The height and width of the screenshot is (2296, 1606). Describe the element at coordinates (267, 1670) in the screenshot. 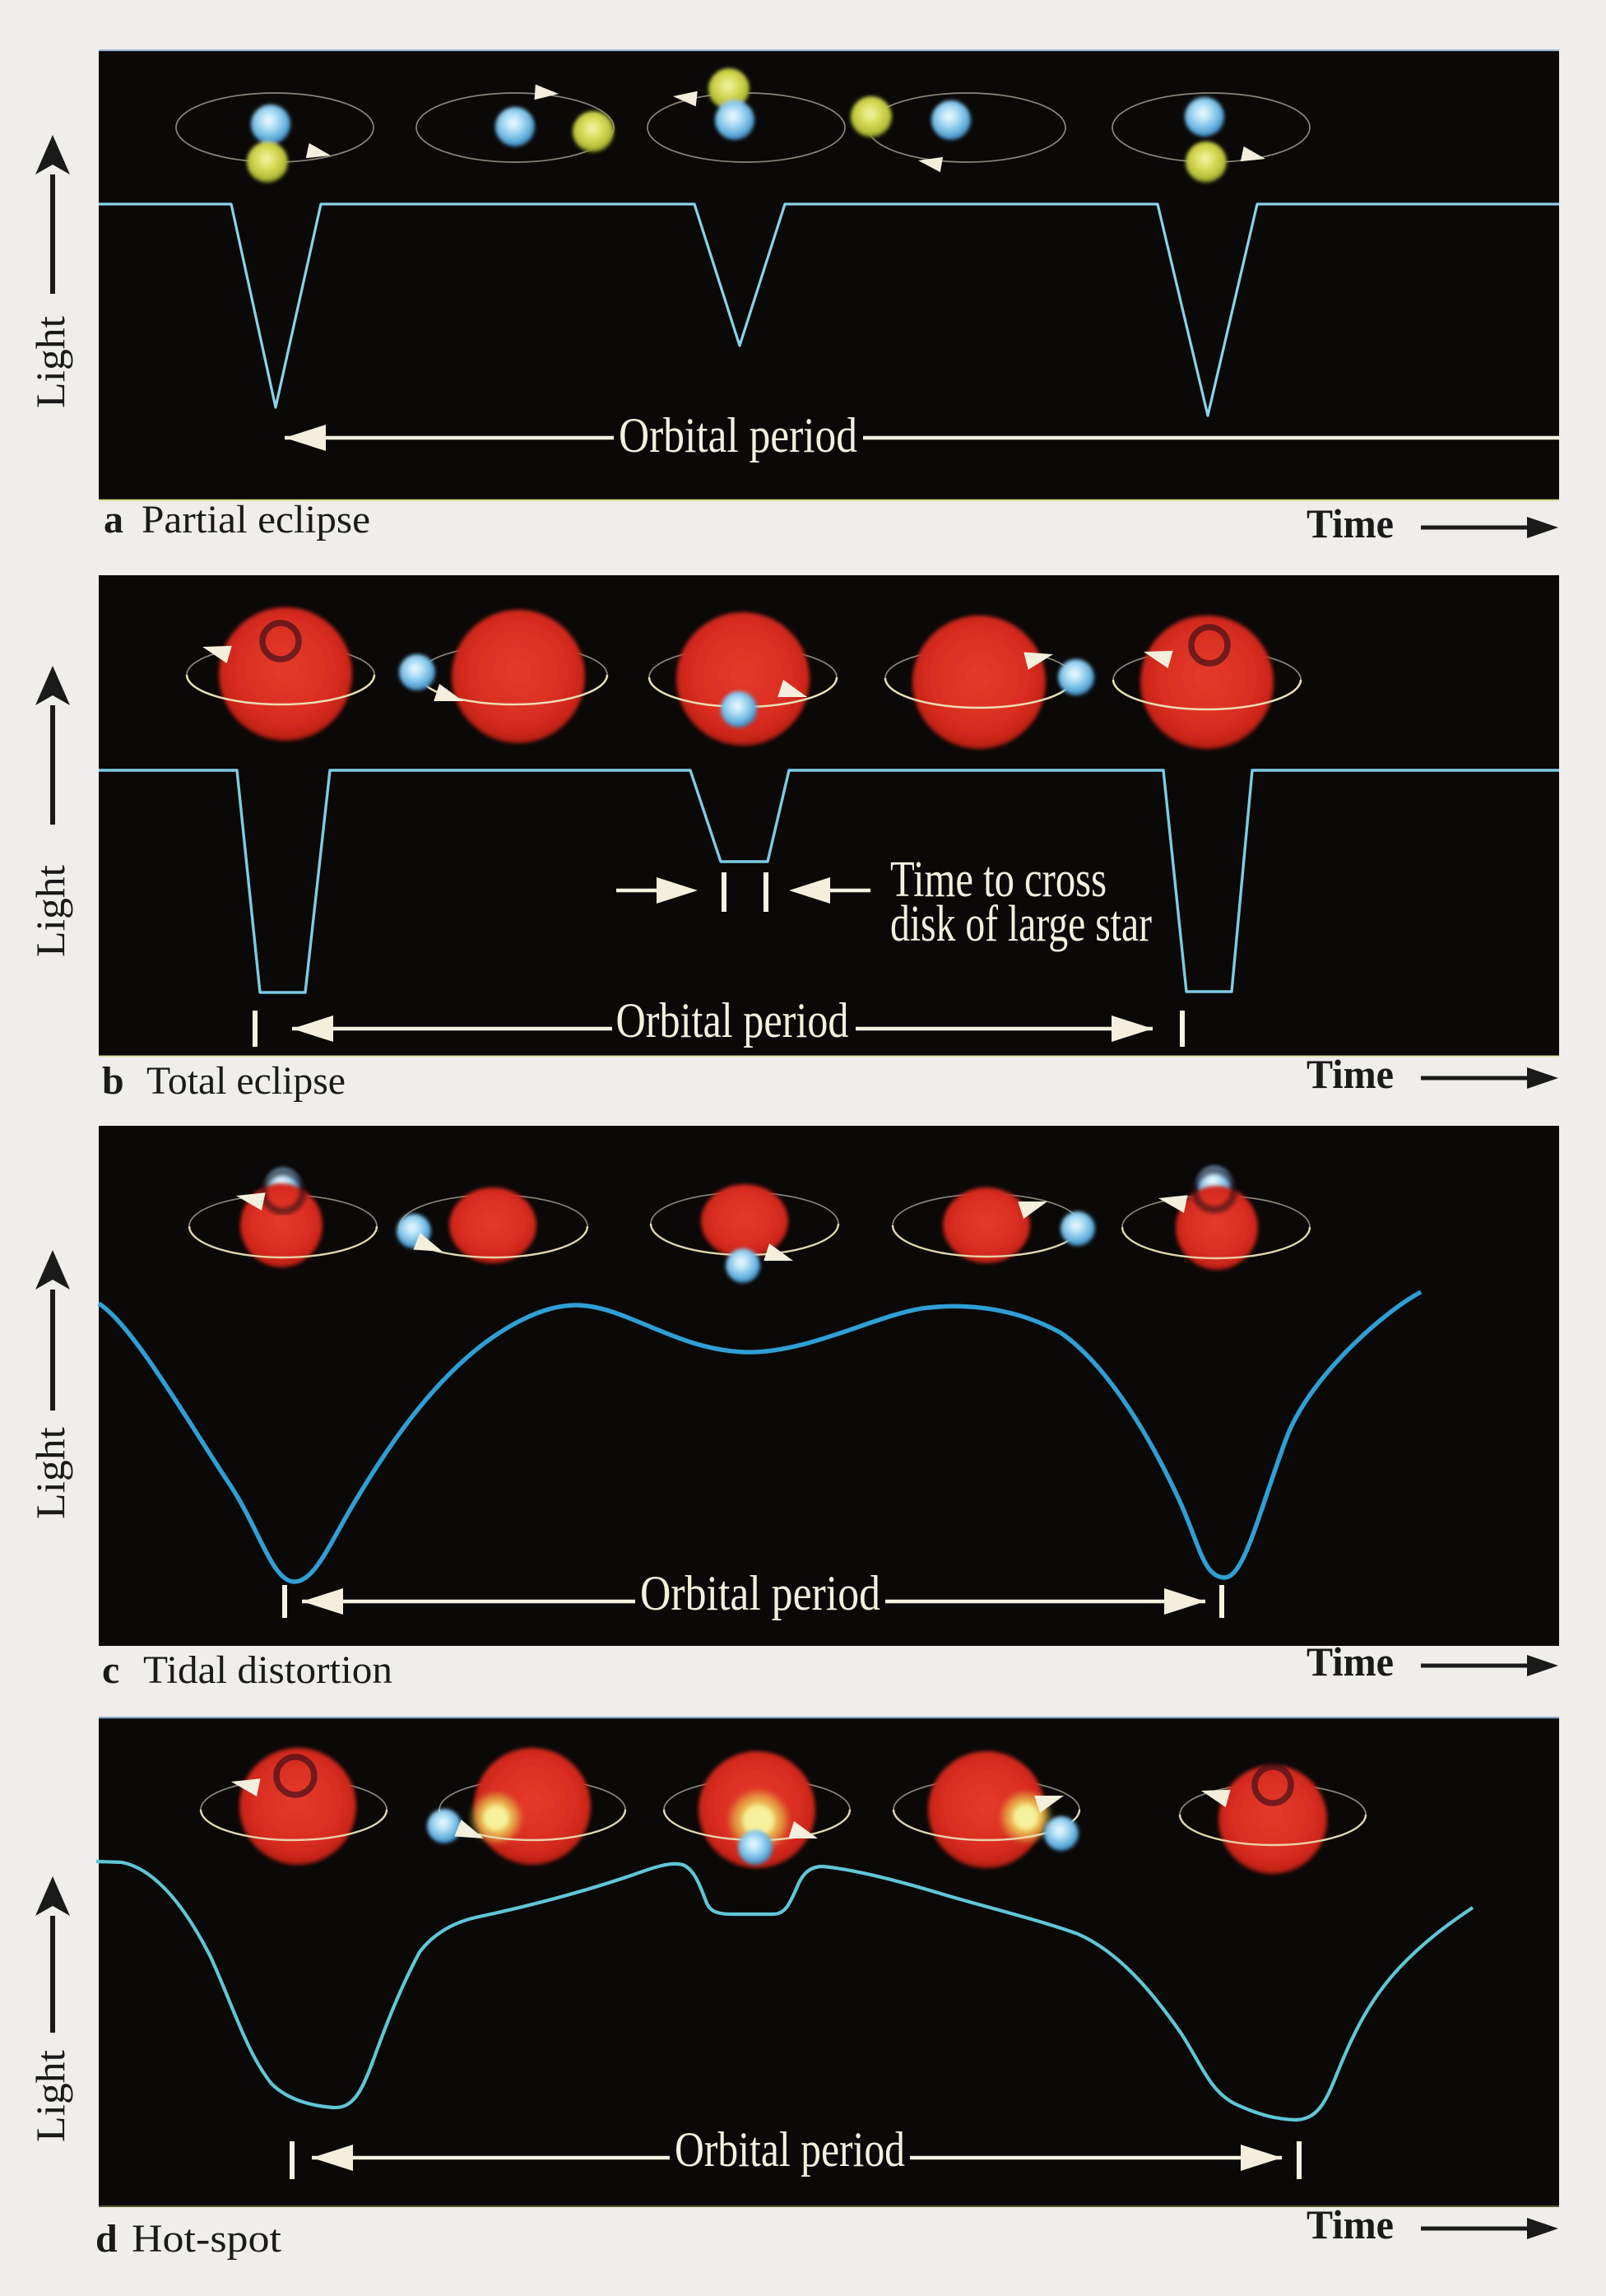

I see `svg-text: Tidal distortion` at that location.